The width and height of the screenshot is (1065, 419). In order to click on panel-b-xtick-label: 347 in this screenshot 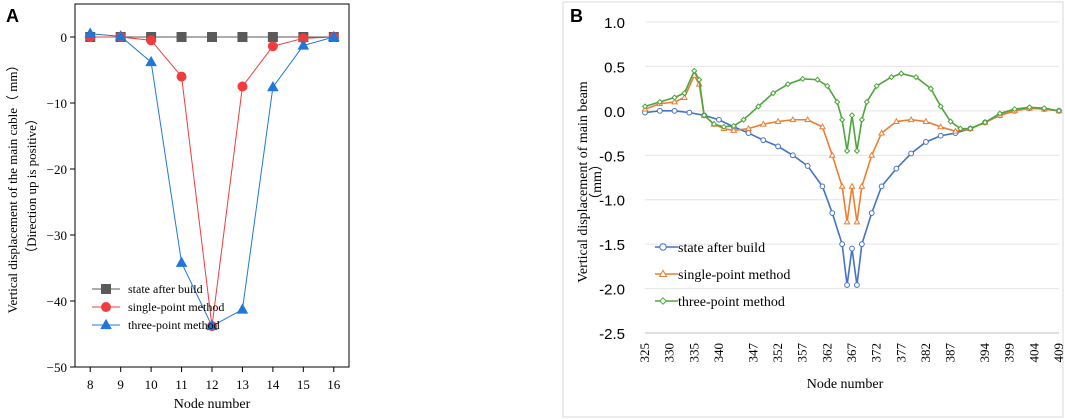, I will do `click(752, 353)`.